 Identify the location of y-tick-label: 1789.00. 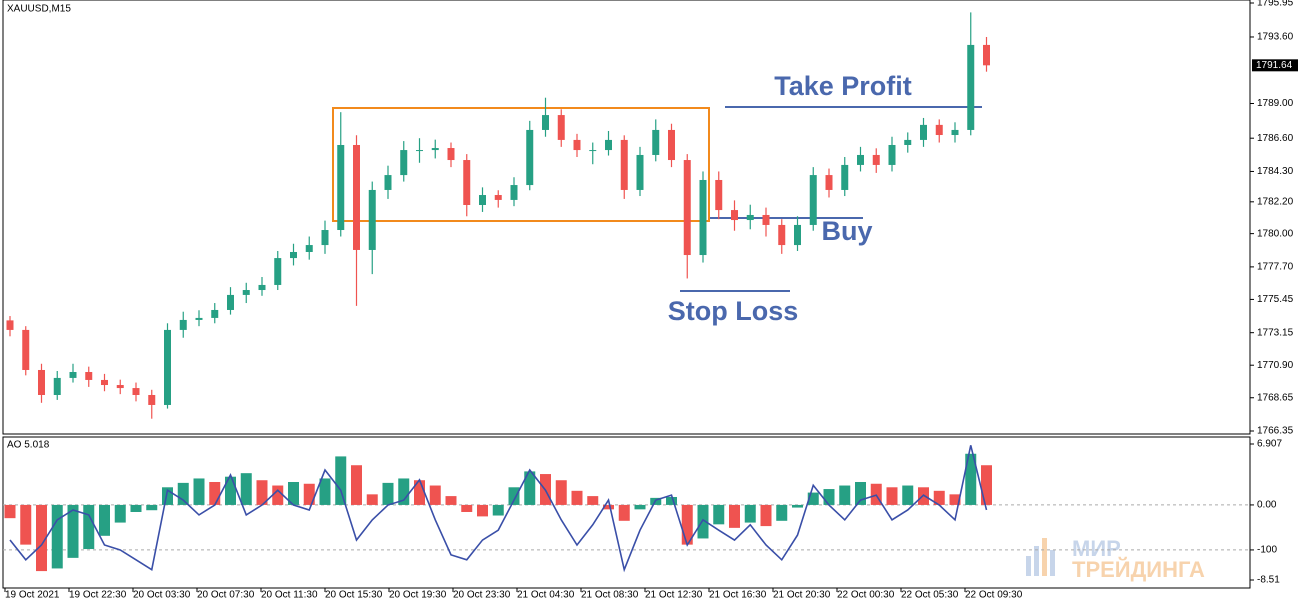
(1275, 103).